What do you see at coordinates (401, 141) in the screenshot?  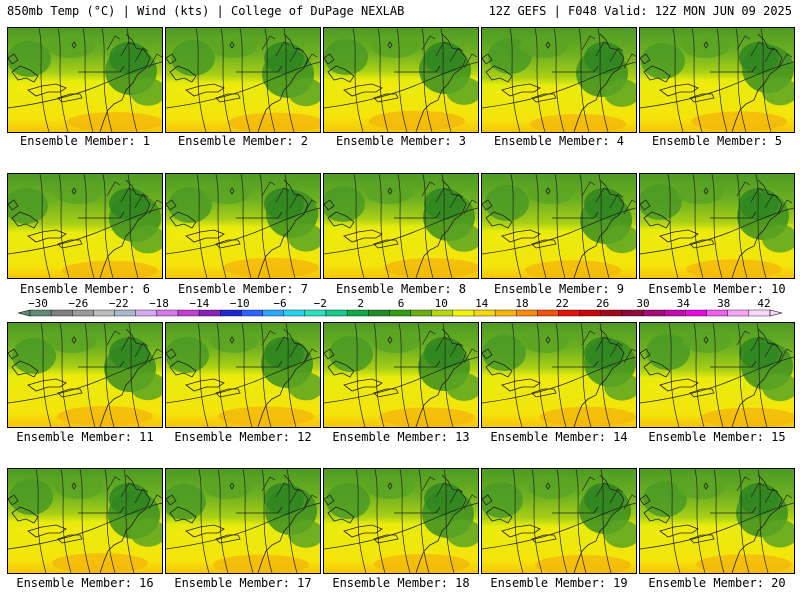 I see `ensemble-member-caption: Ensemble Member: 3` at bounding box center [401, 141].